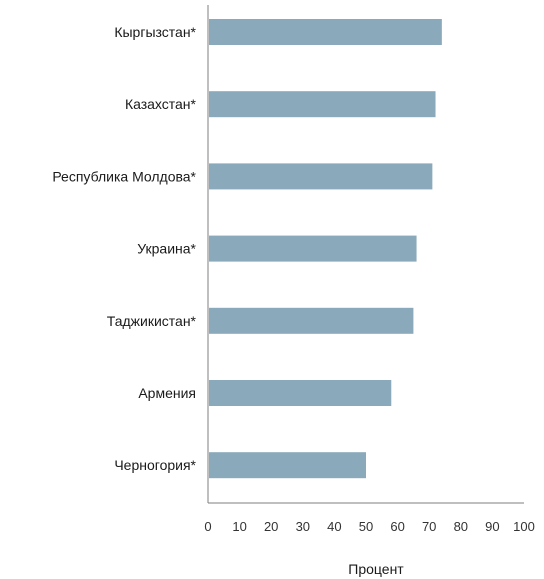 Image resolution: width=544 pixels, height=579 pixels. What do you see at coordinates (397, 526) in the screenshot?
I see `x-tick-label: 60` at bounding box center [397, 526].